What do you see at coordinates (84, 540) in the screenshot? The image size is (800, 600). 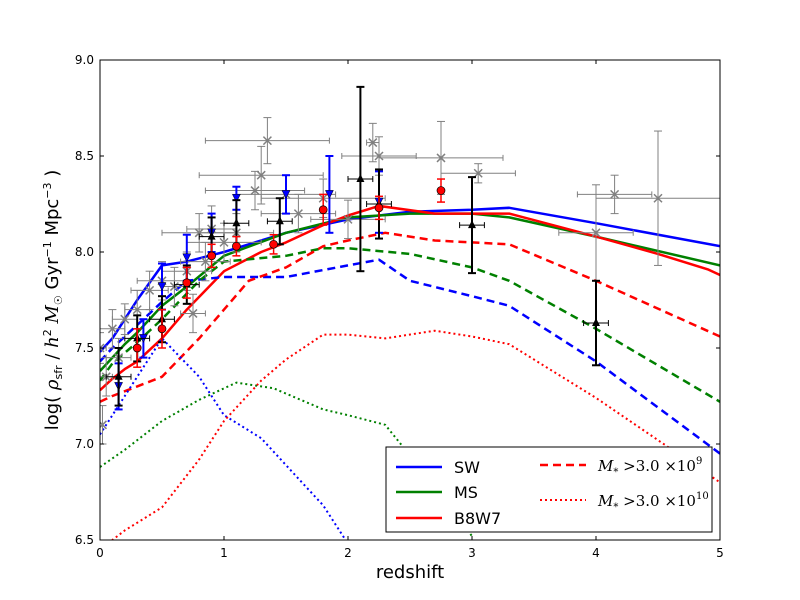 I see `y-tick-label: 6.5` at bounding box center [84, 540].